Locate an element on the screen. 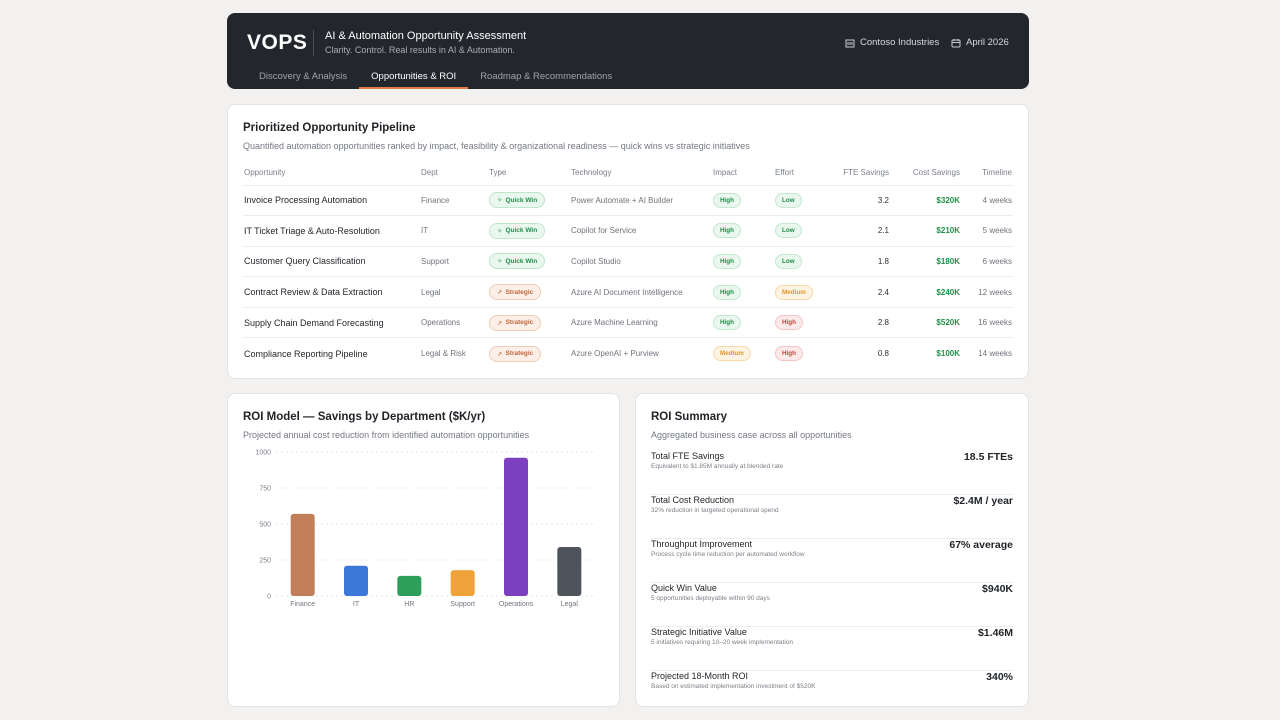 The width and height of the screenshot is (1280, 720). technology: Azure OpenAI + Purview is located at coordinates (641, 353).